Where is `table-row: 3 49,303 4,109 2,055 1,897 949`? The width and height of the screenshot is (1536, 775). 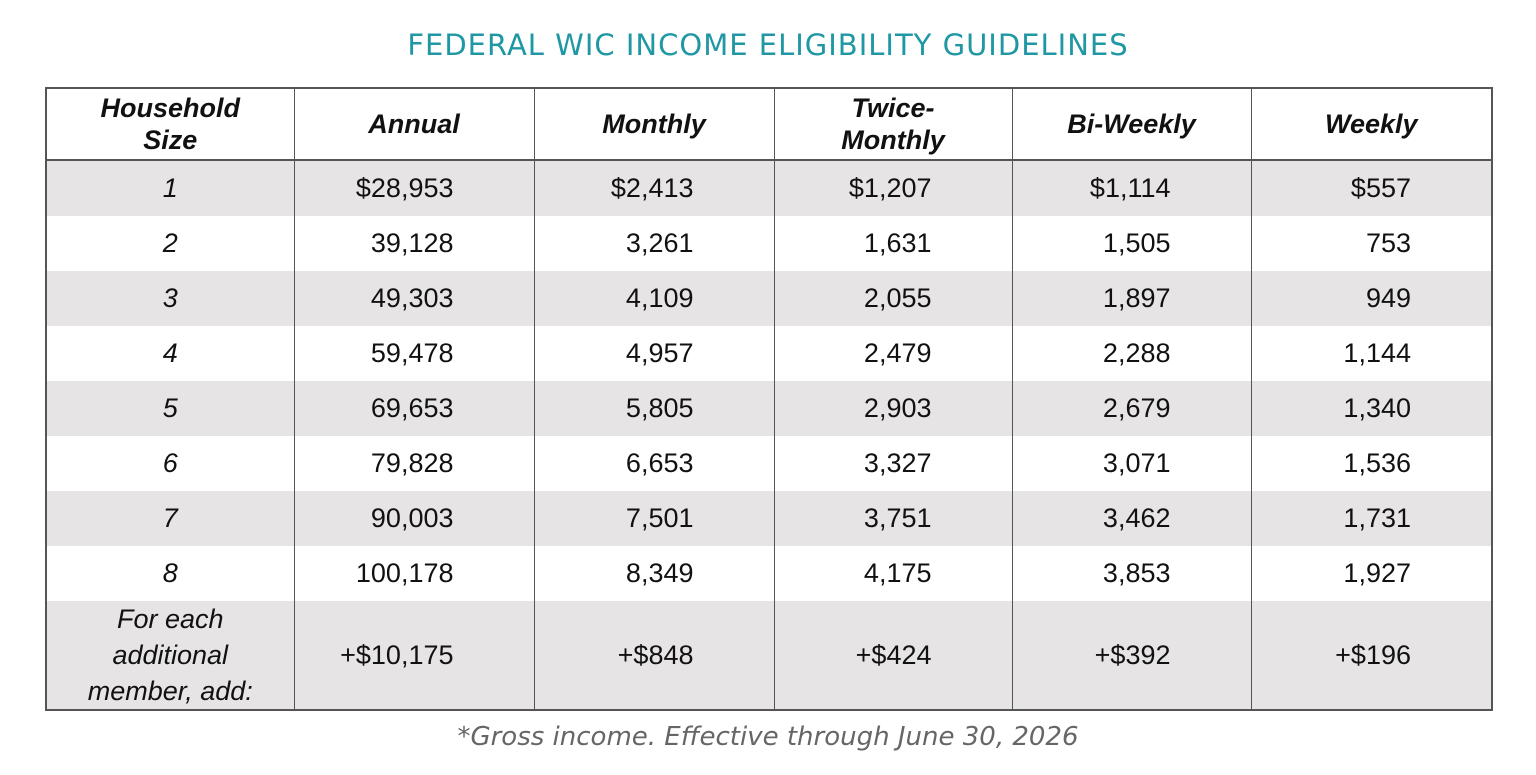 table-row: 3 49,303 4,109 2,055 1,897 949 is located at coordinates (769, 298).